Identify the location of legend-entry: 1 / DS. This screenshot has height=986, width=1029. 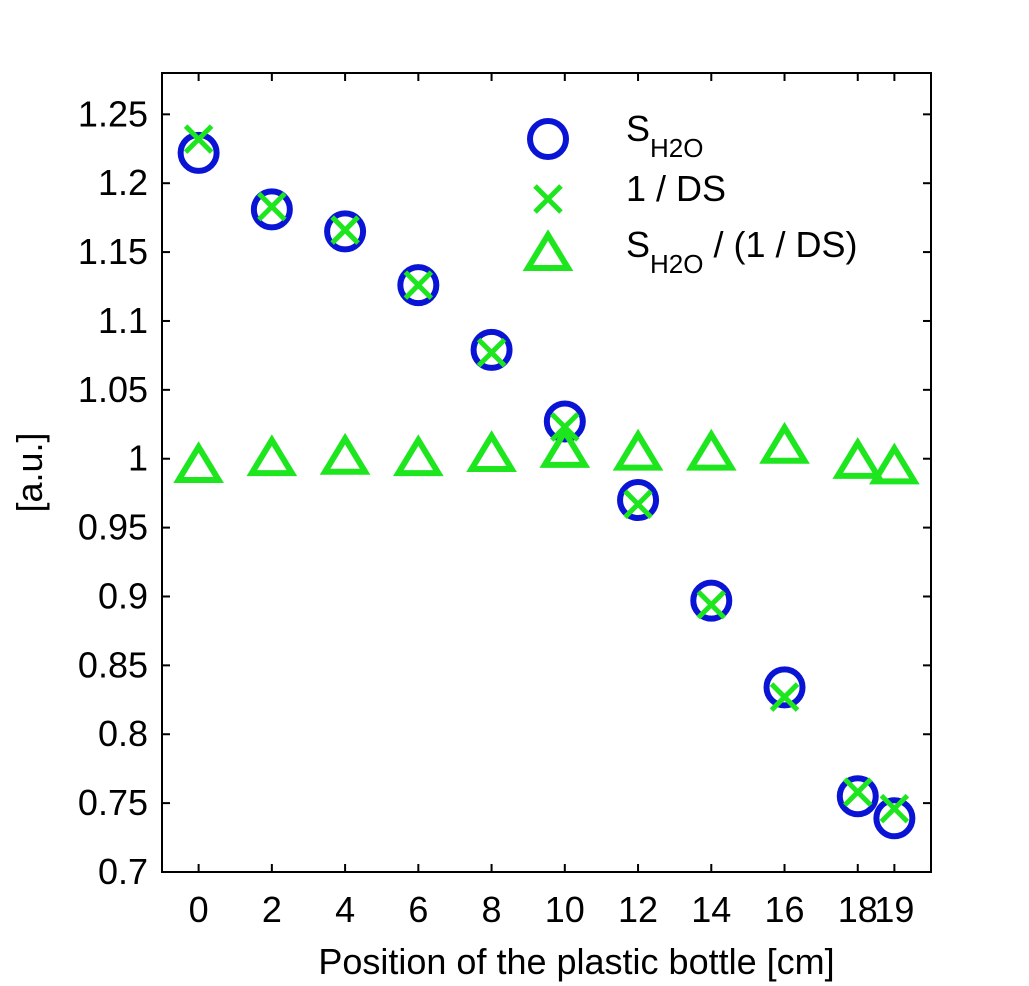
(629, 191).